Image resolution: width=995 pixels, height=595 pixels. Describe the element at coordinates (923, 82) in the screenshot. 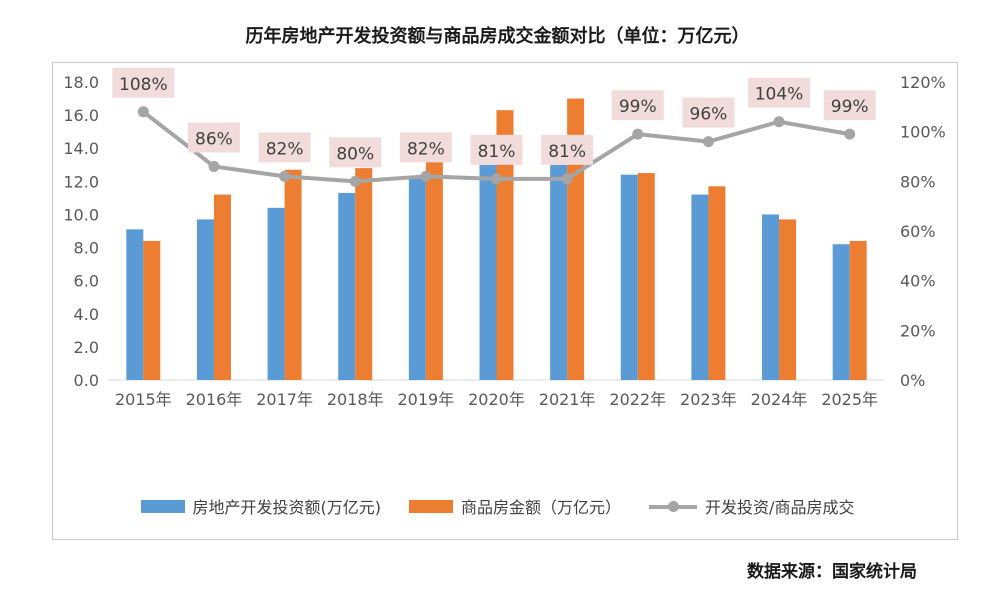

I see `y-right-tick-label: 120%` at that location.